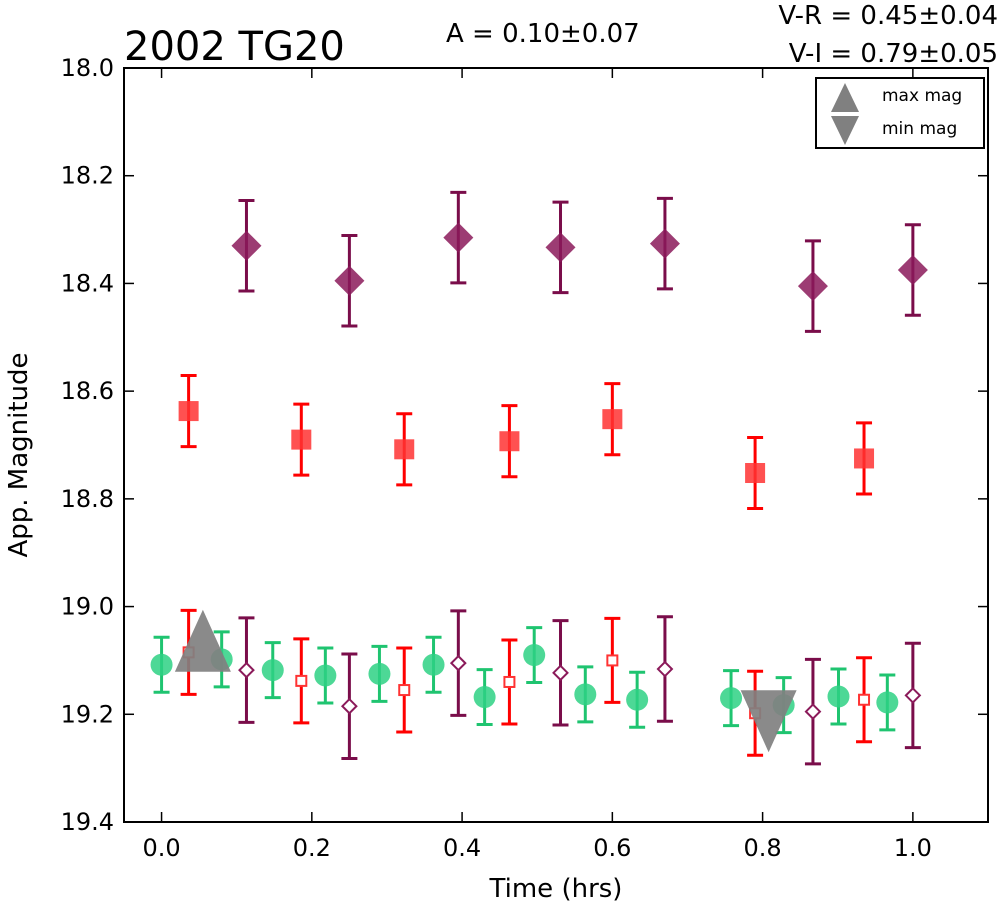  What do you see at coordinates (87, 176) in the screenshot?
I see `y-tick-label: 18.2` at bounding box center [87, 176].